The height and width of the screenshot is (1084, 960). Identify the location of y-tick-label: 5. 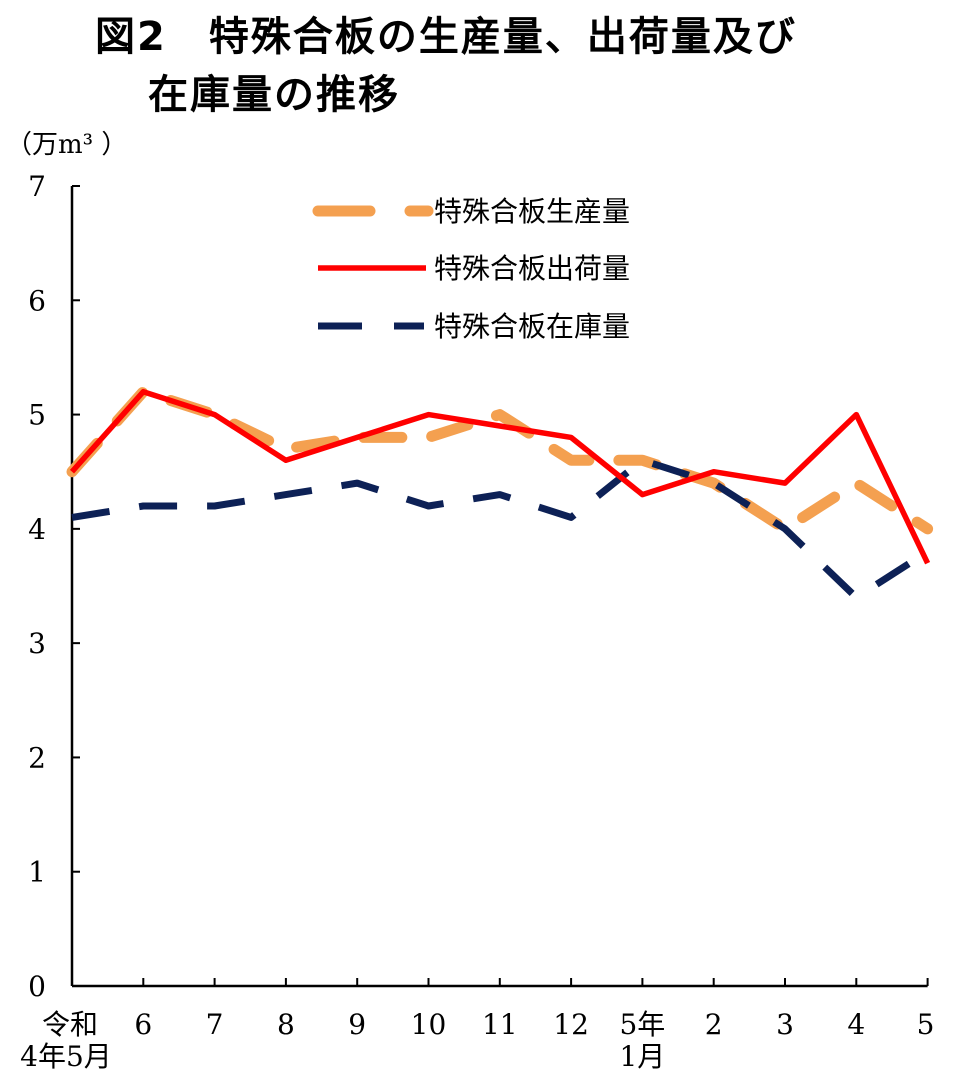
(37, 415).